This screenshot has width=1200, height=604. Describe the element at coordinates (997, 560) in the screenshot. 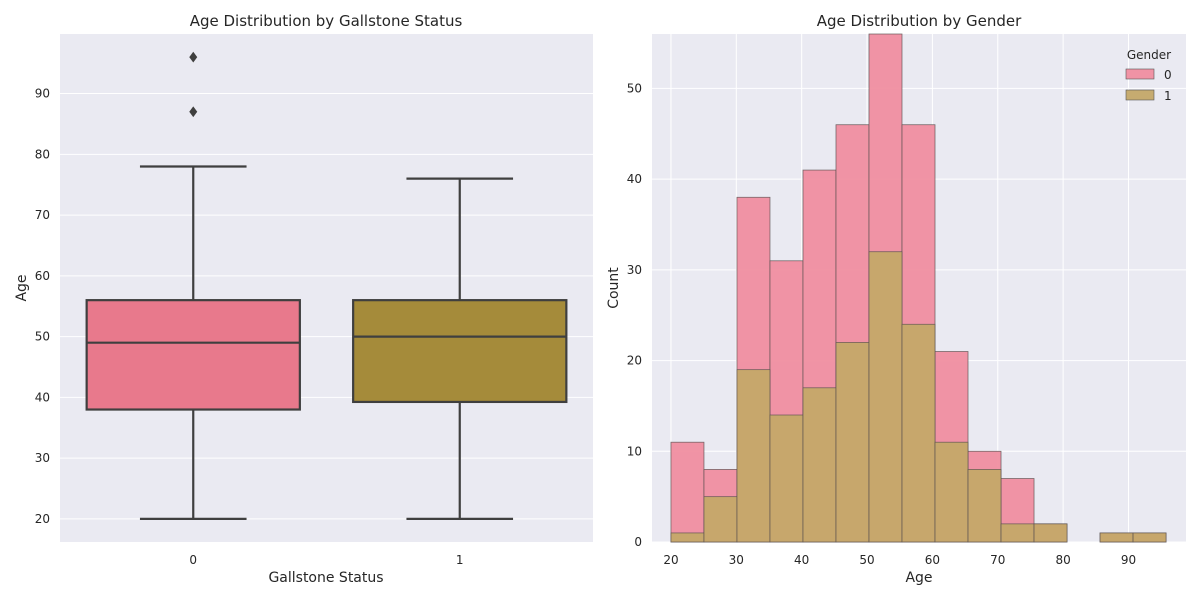

I see `x-tick-label: 70` at that location.